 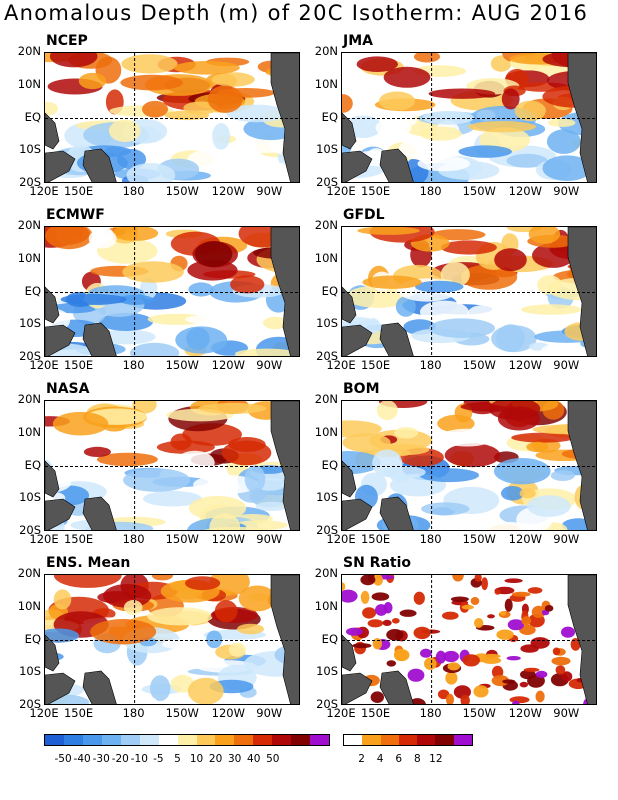 I want to click on panel-title: ENS. Mean, so click(x=88, y=563).